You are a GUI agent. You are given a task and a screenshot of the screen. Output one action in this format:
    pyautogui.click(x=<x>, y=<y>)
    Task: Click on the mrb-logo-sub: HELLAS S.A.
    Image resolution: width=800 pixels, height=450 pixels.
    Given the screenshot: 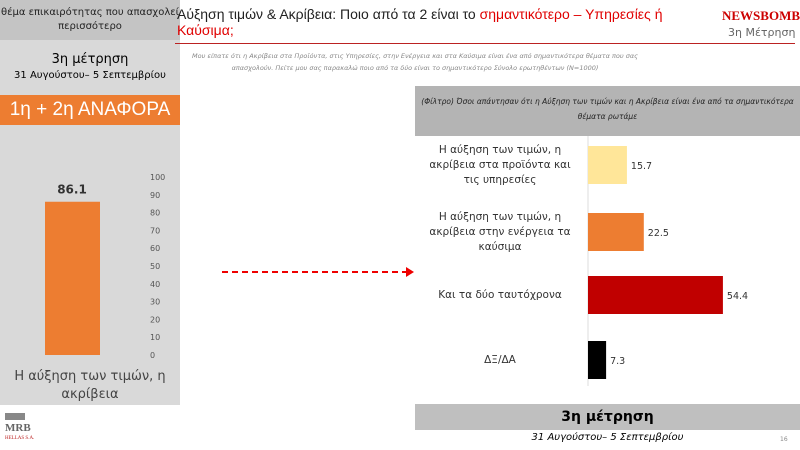 What is the action you would take?
    pyautogui.click(x=20, y=438)
    